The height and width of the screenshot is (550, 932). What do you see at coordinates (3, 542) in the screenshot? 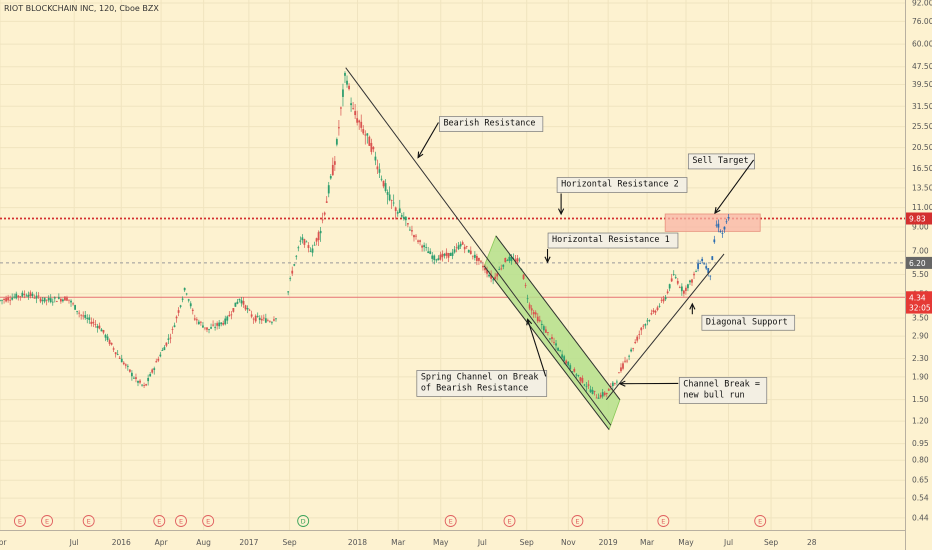
I see `x-tick-label: Apr` at bounding box center [3, 542].